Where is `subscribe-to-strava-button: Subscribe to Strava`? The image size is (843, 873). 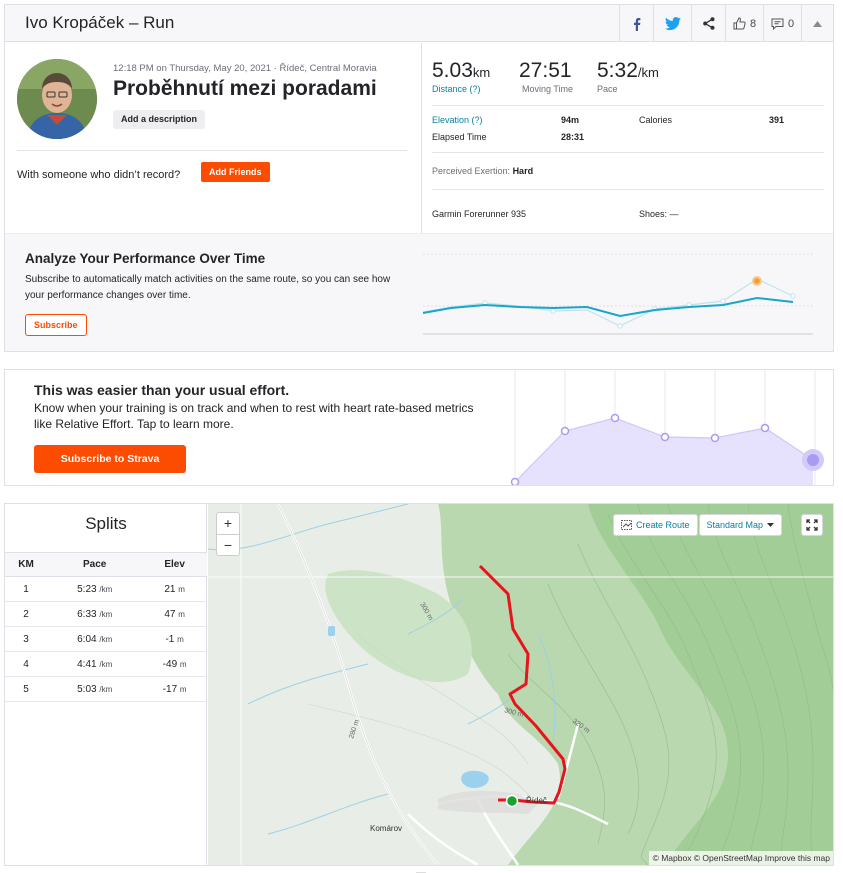
subscribe-to-strava-button: Subscribe to Strava is located at coordinates (110, 459).